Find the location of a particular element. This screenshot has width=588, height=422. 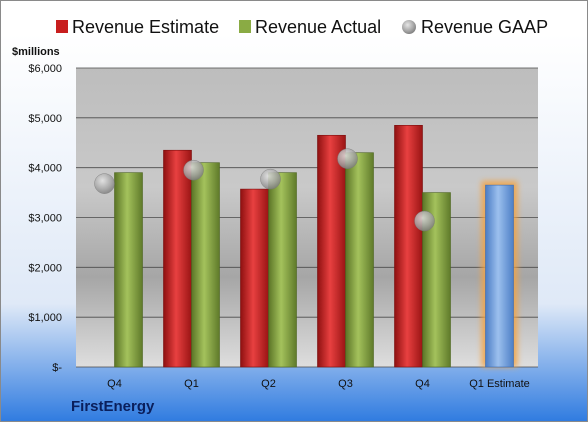

legend-item-revenue-actual: Revenue Actual is located at coordinates (310, 27).